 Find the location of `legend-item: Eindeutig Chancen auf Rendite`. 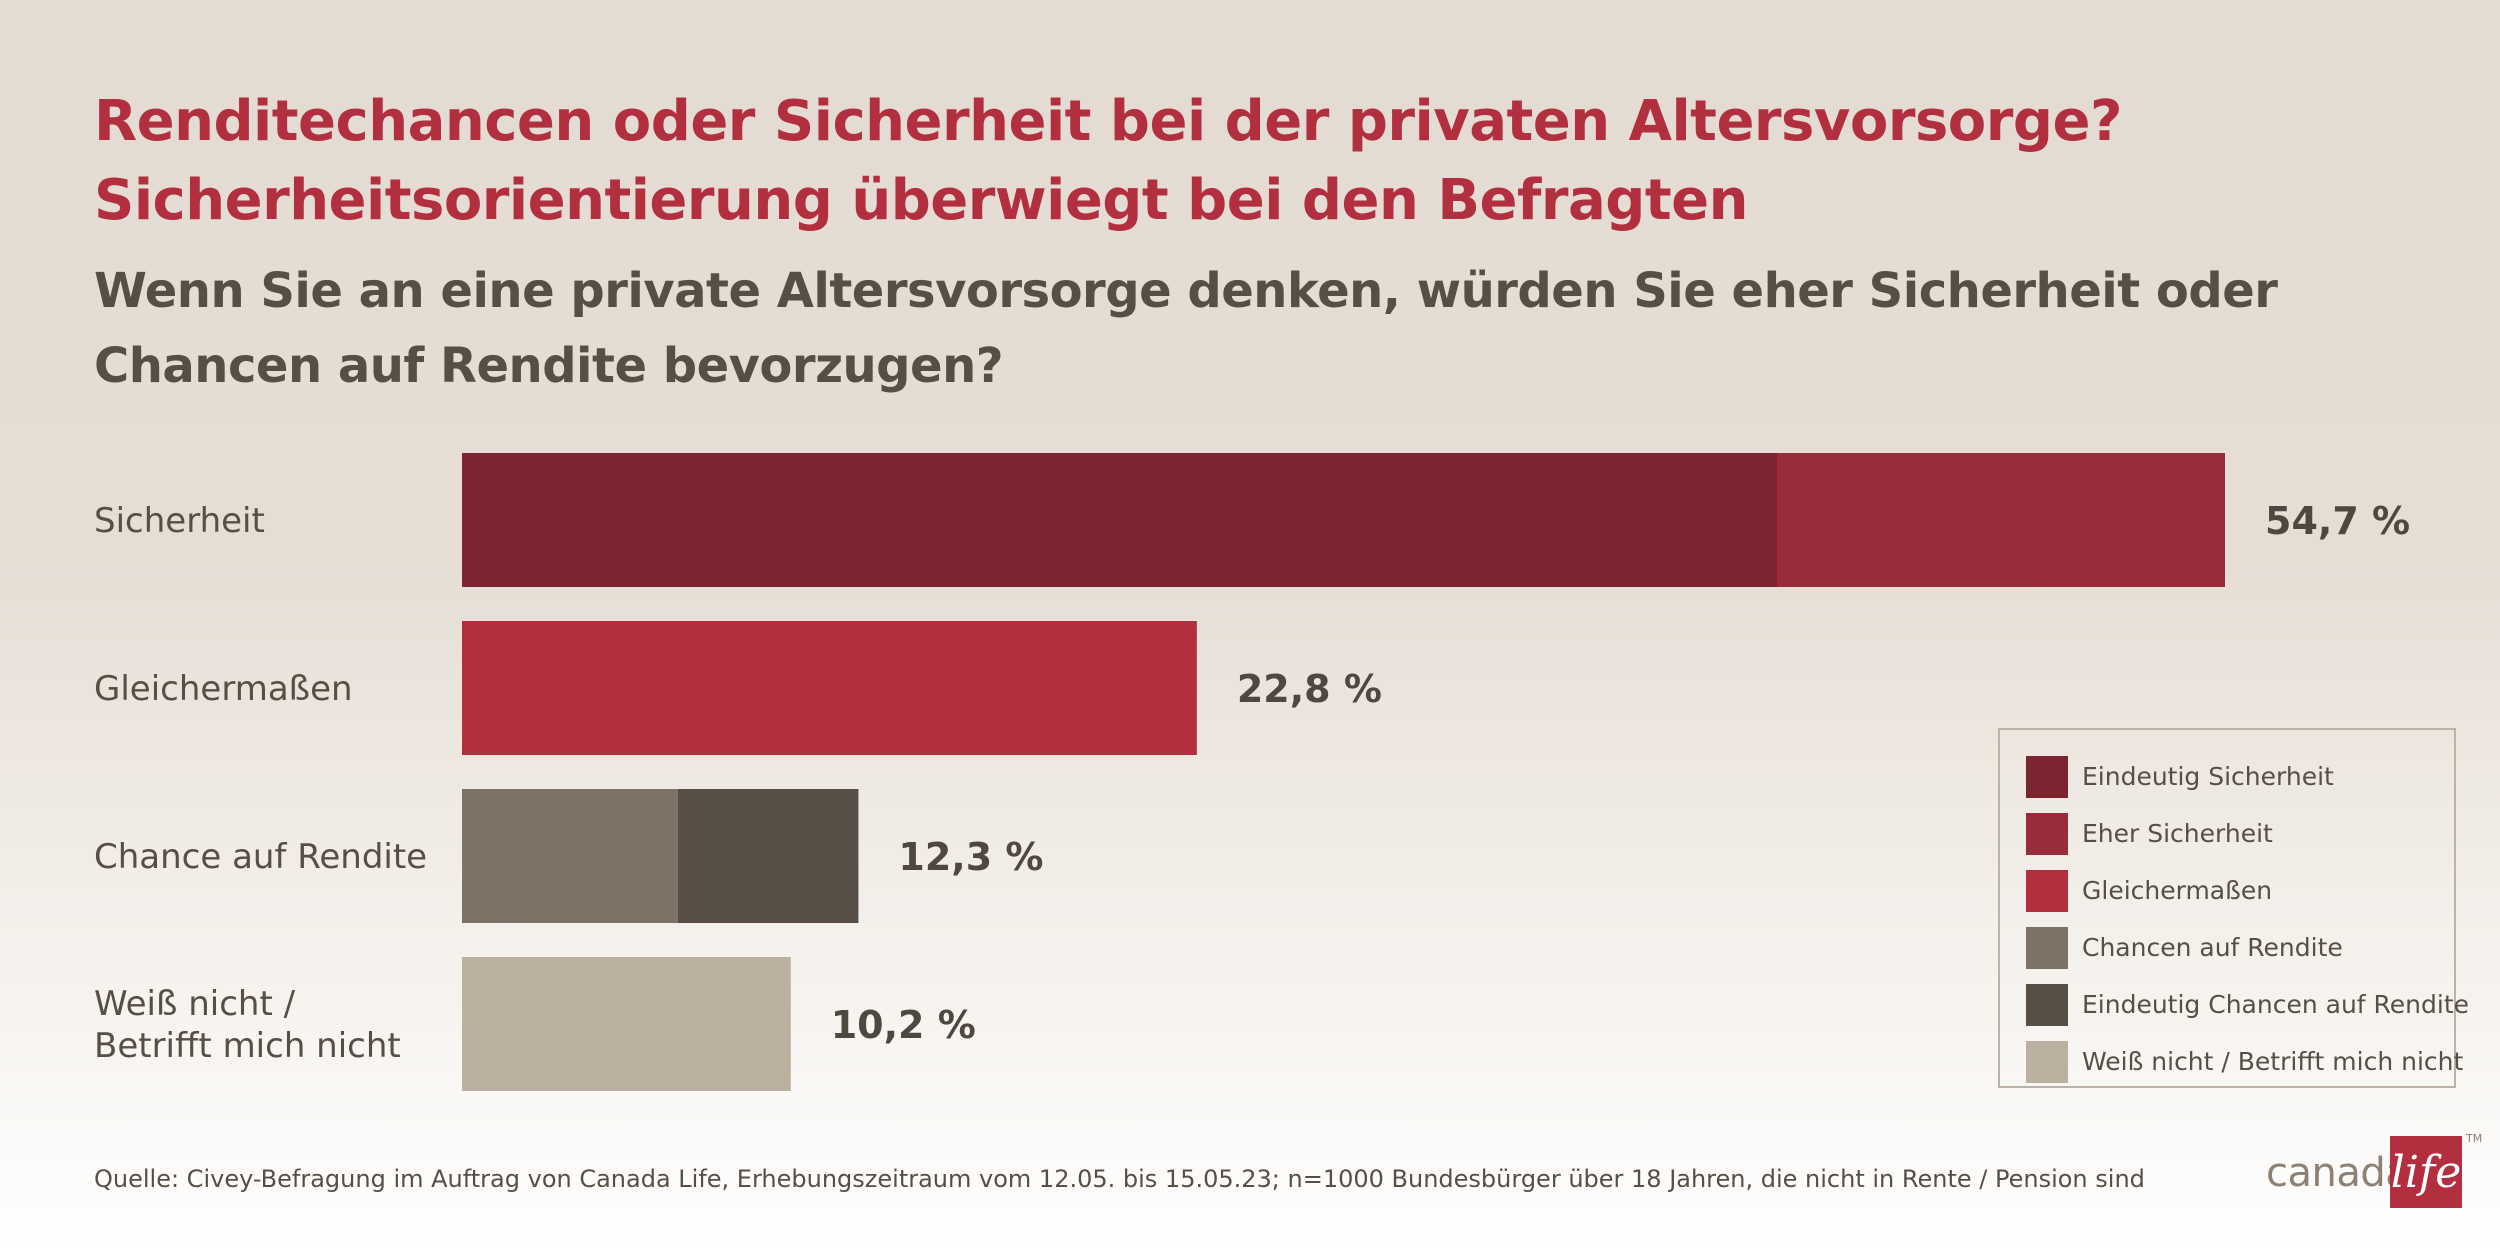

legend-item: Eindeutig Chancen auf Rendite is located at coordinates (2247, 1004).